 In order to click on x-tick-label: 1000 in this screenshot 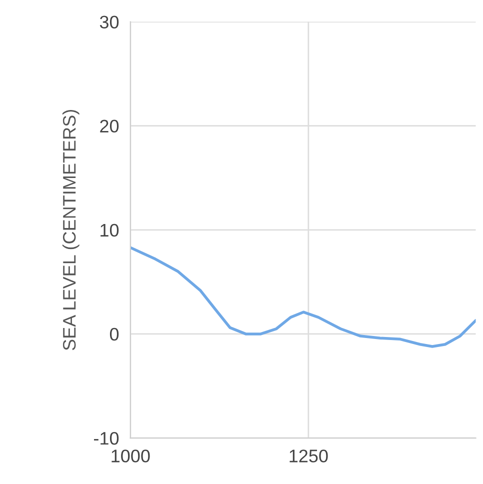, I will do `click(131, 456)`.